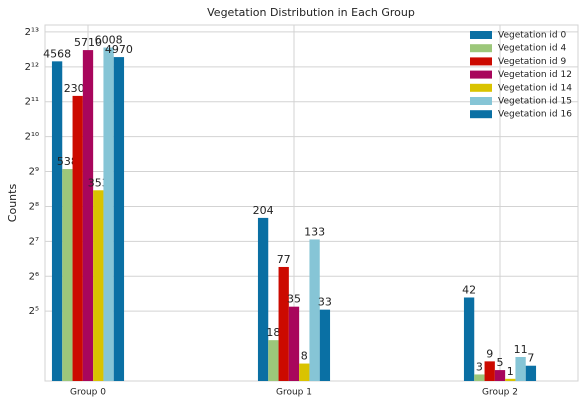  I want to click on legend-label: Vegetation id 15, so click(535, 102).